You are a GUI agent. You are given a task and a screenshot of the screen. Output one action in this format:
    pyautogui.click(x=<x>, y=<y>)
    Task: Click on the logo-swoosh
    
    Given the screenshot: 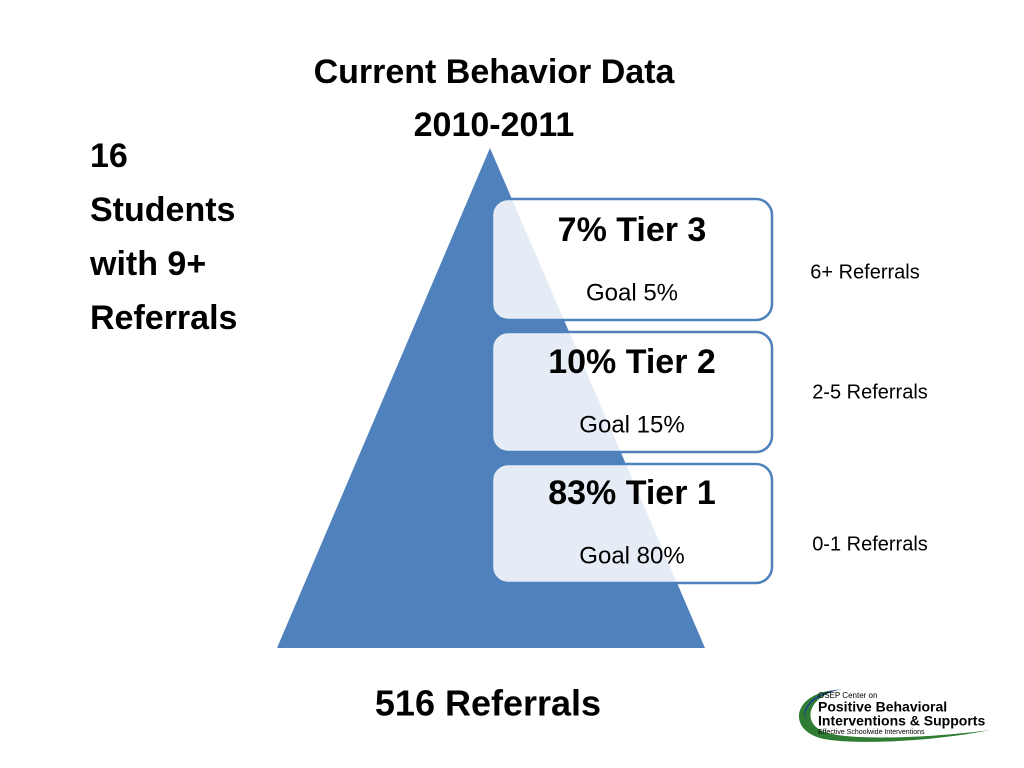 What is the action you would take?
    pyautogui.click(x=894, y=716)
    